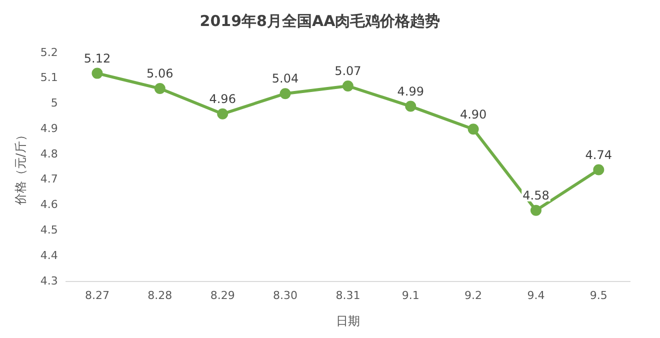 This screenshot has height=338, width=660. Describe the element at coordinates (97, 58) in the screenshot. I see `data-label: 5.12` at that location.